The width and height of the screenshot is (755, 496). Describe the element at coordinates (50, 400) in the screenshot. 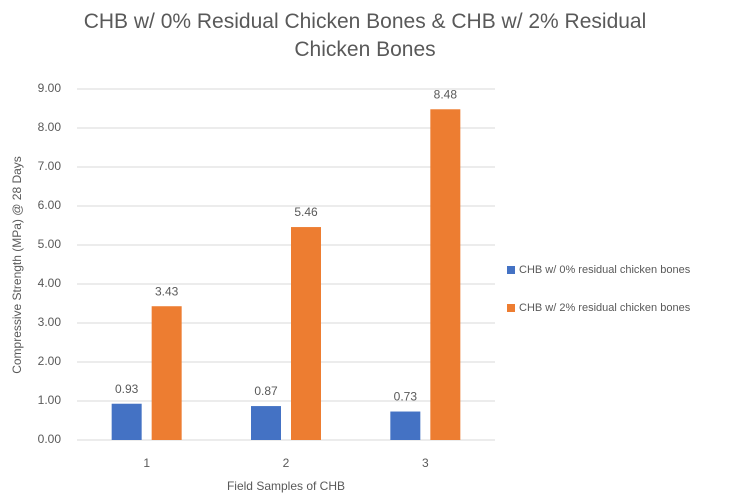

I see `y-tick-label: 1.00` at that location.